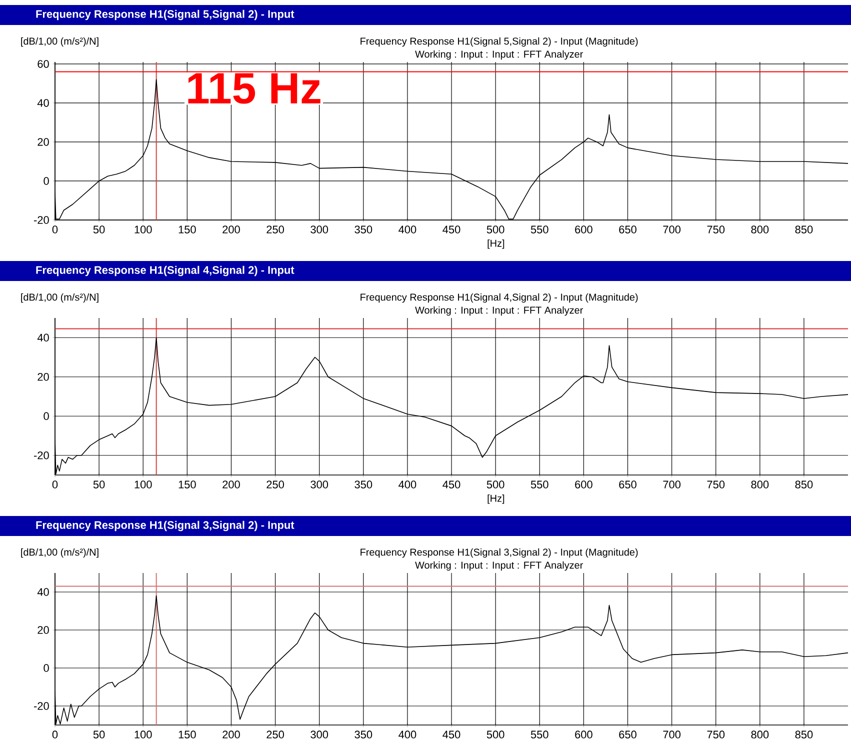  What do you see at coordinates (499, 553) in the screenshot?
I see `chart-title: Frequency Response H1(Signal 3,Signal 2) - Input (Magnitude)` at bounding box center [499, 553].